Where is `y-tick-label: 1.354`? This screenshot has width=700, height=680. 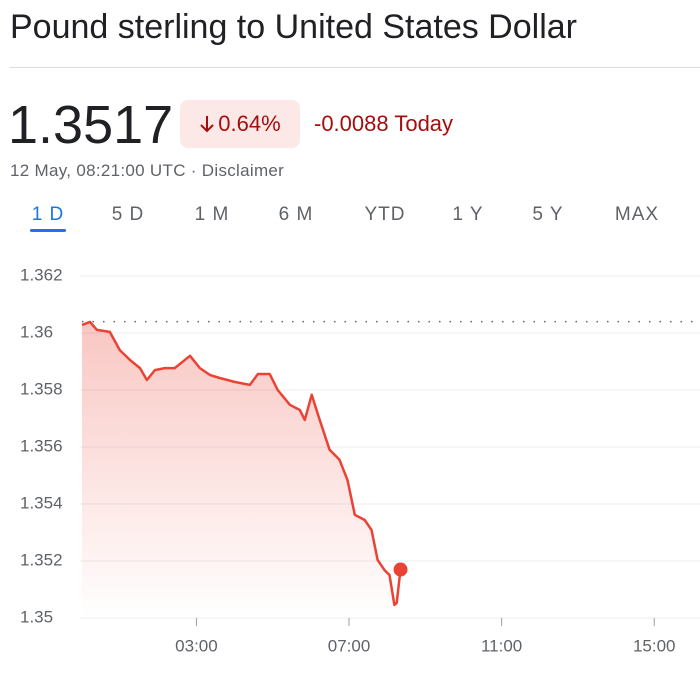
y-tick-label: 1.354 is located at coordinates (41, 502).